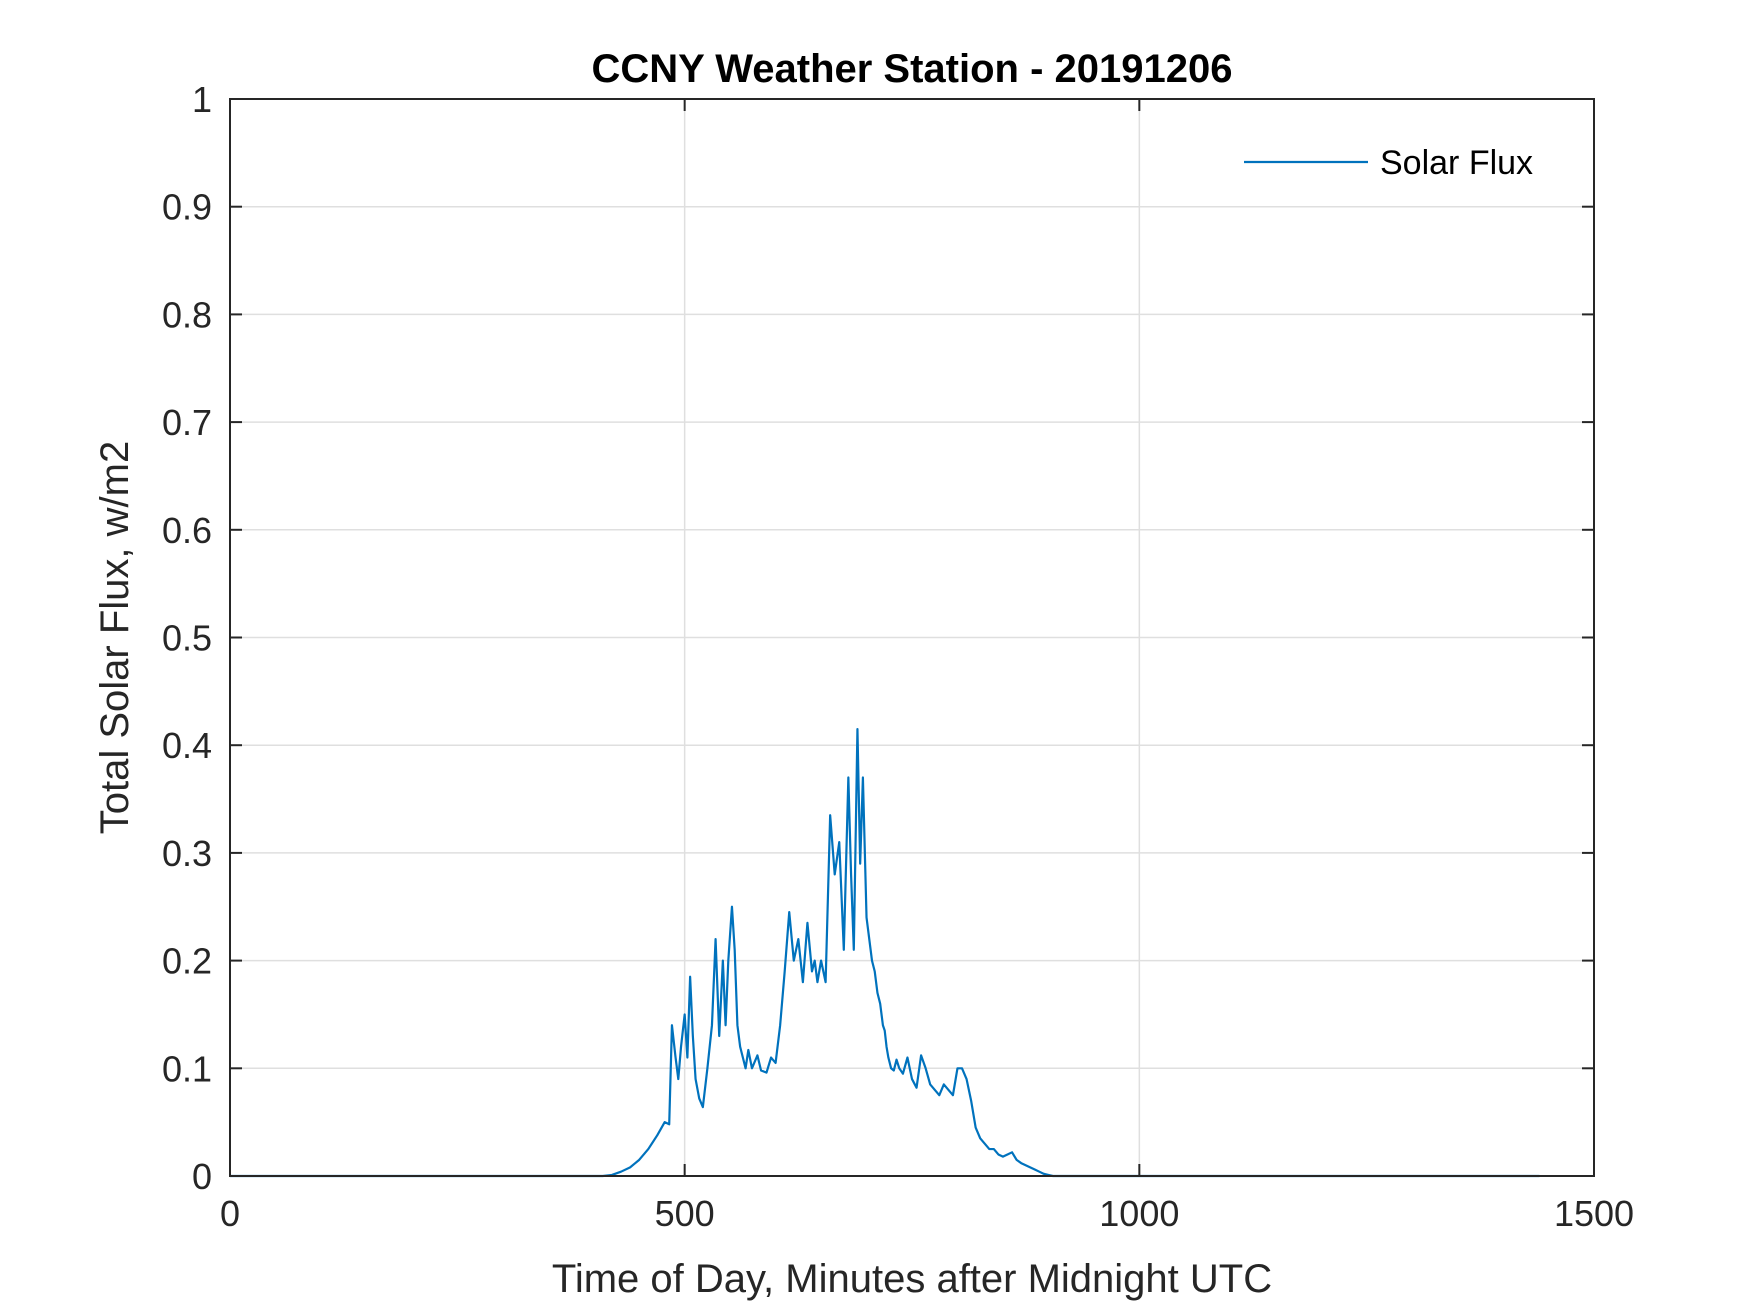  What do you see at coordinates (187, 961) in the screenshot?
I see `y-tick-label: 0.2` at bounding box center [187, 961].